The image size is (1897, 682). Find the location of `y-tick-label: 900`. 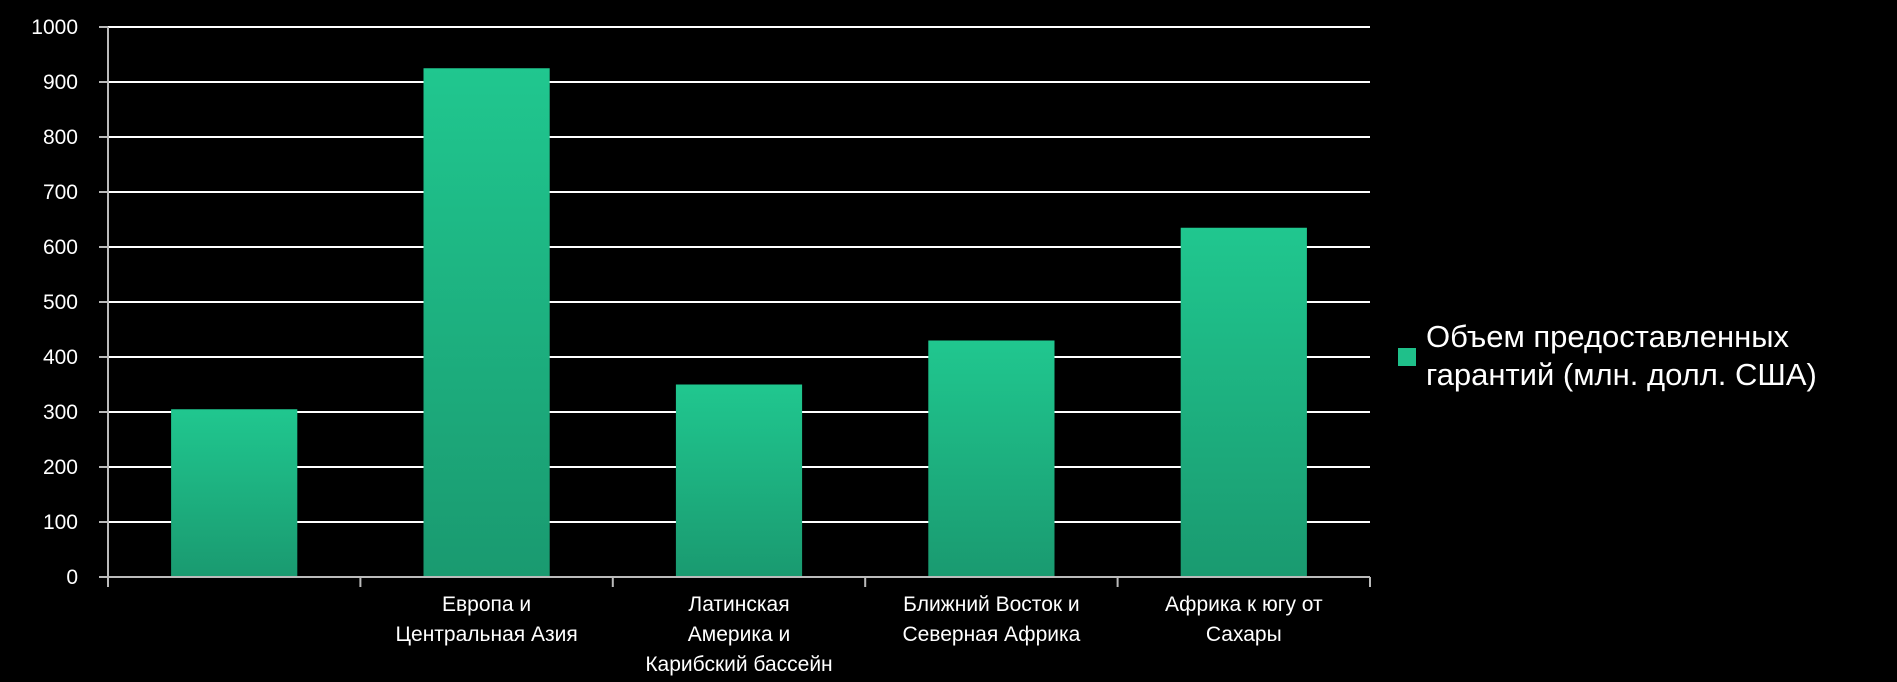

y-tick-label: 900 is located at coordinates (60, 82).